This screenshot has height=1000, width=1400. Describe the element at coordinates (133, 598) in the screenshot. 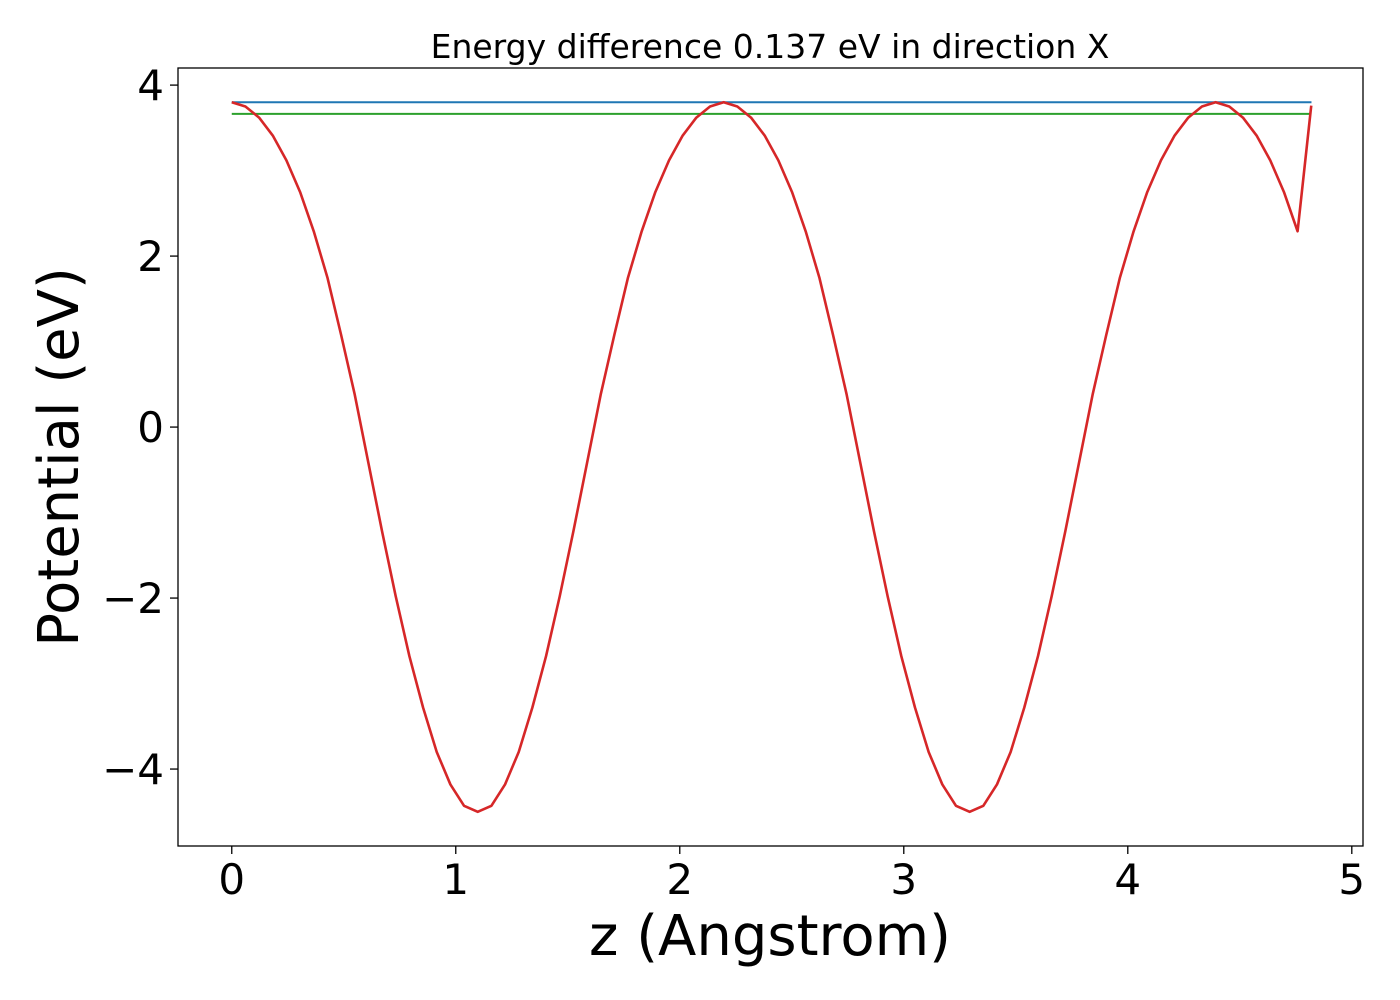

I see `y-tick-label-1: −2` at that location.